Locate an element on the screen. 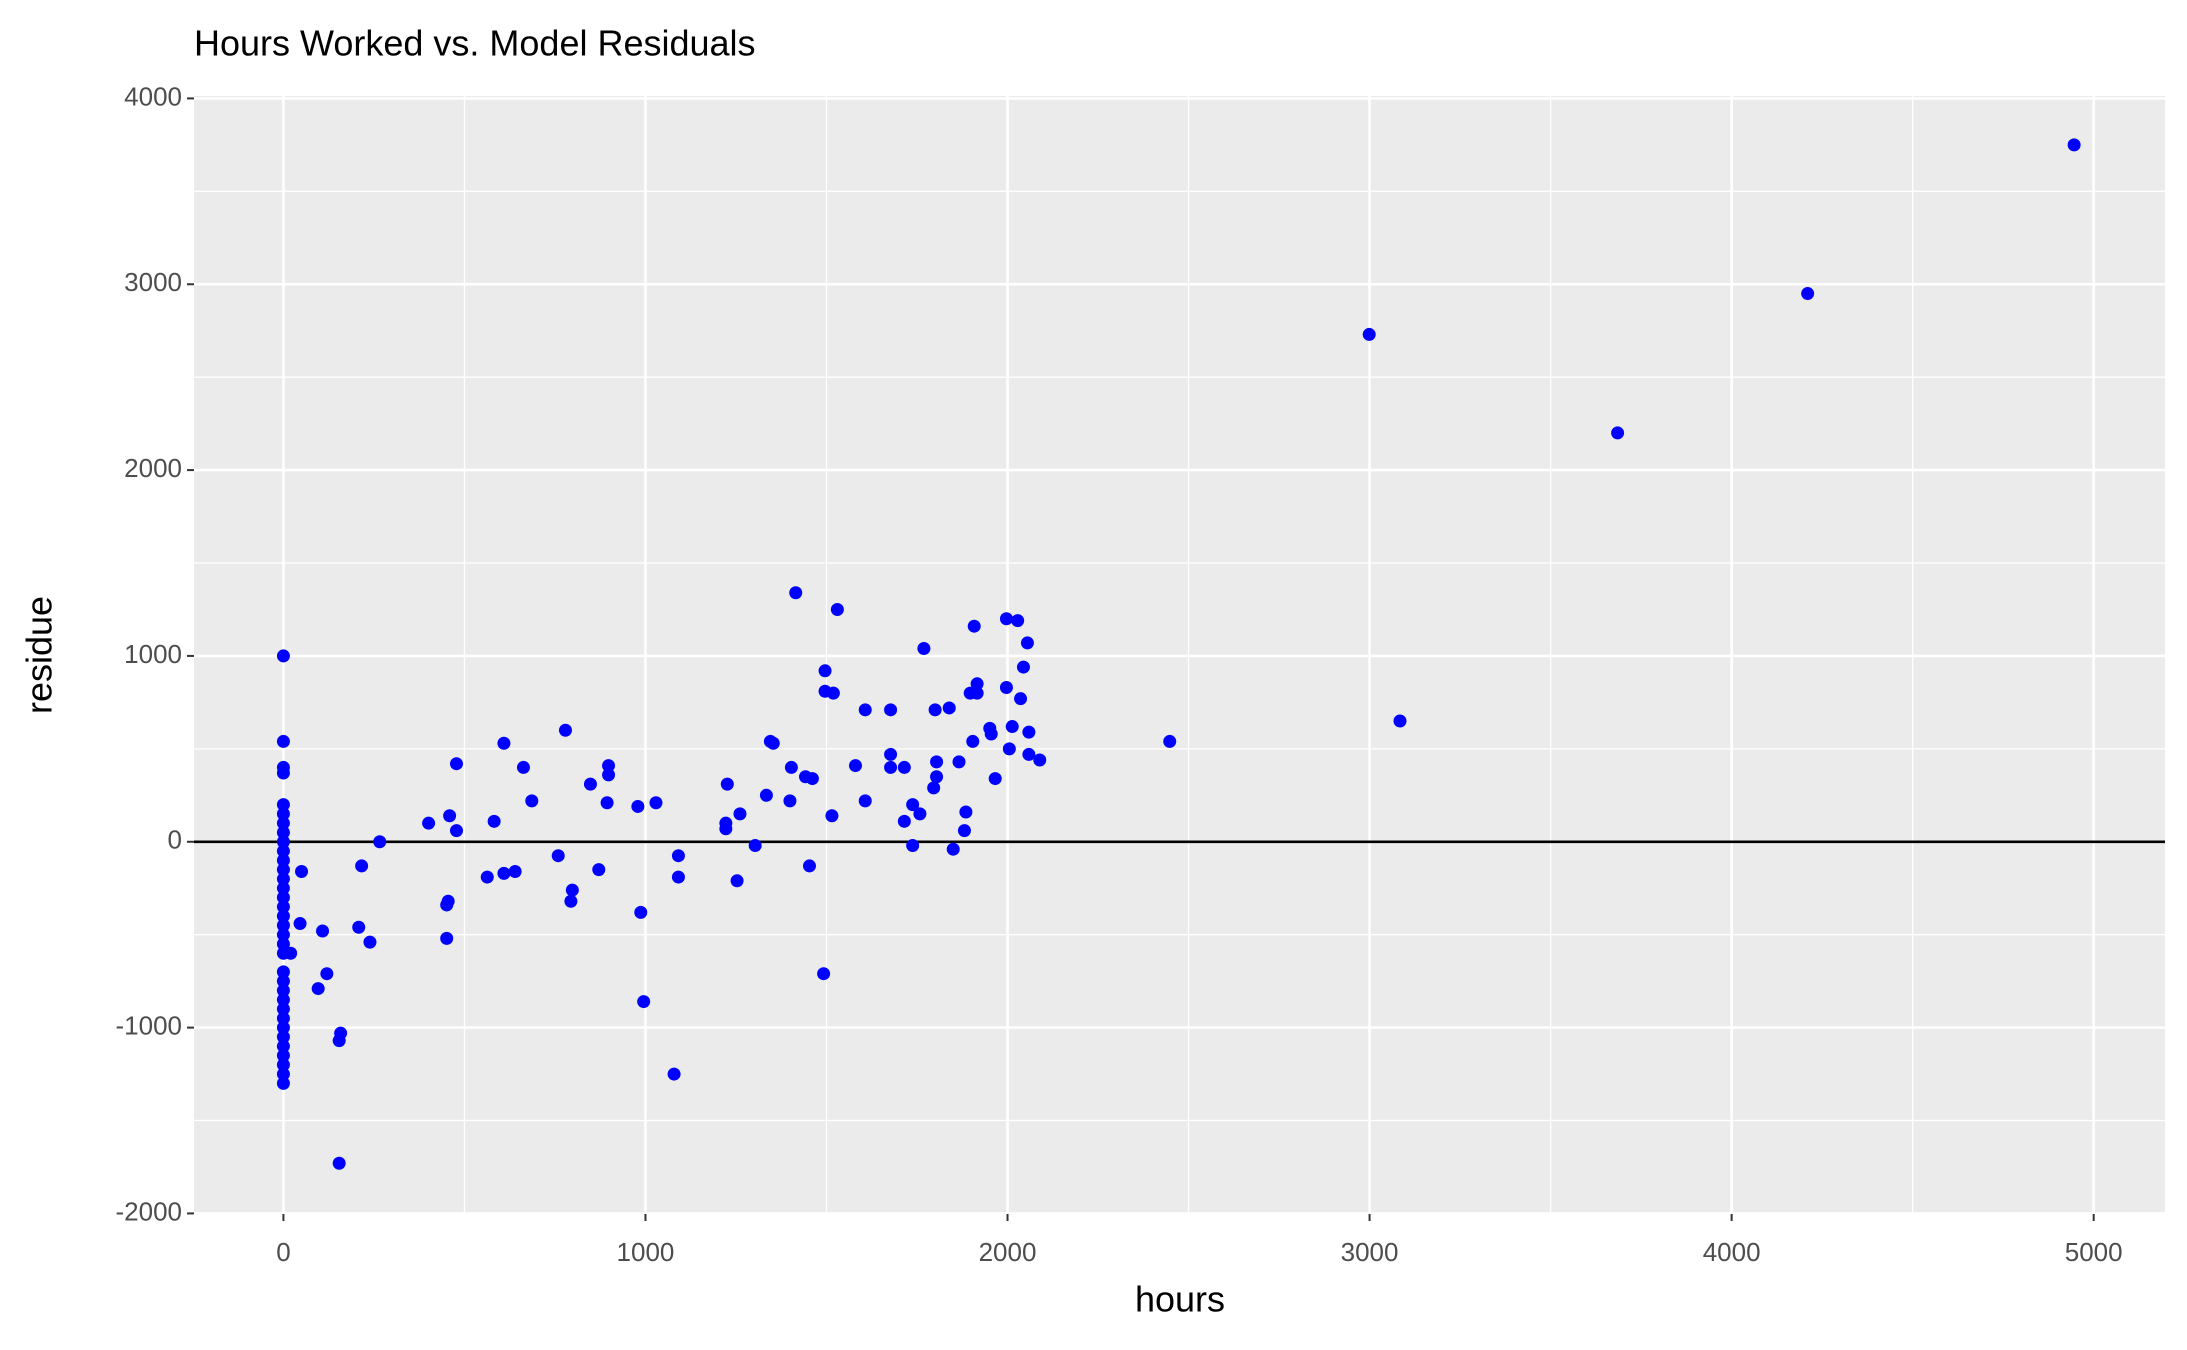  x-tick-label: 4000 is located at coordinates (1732, 1252).